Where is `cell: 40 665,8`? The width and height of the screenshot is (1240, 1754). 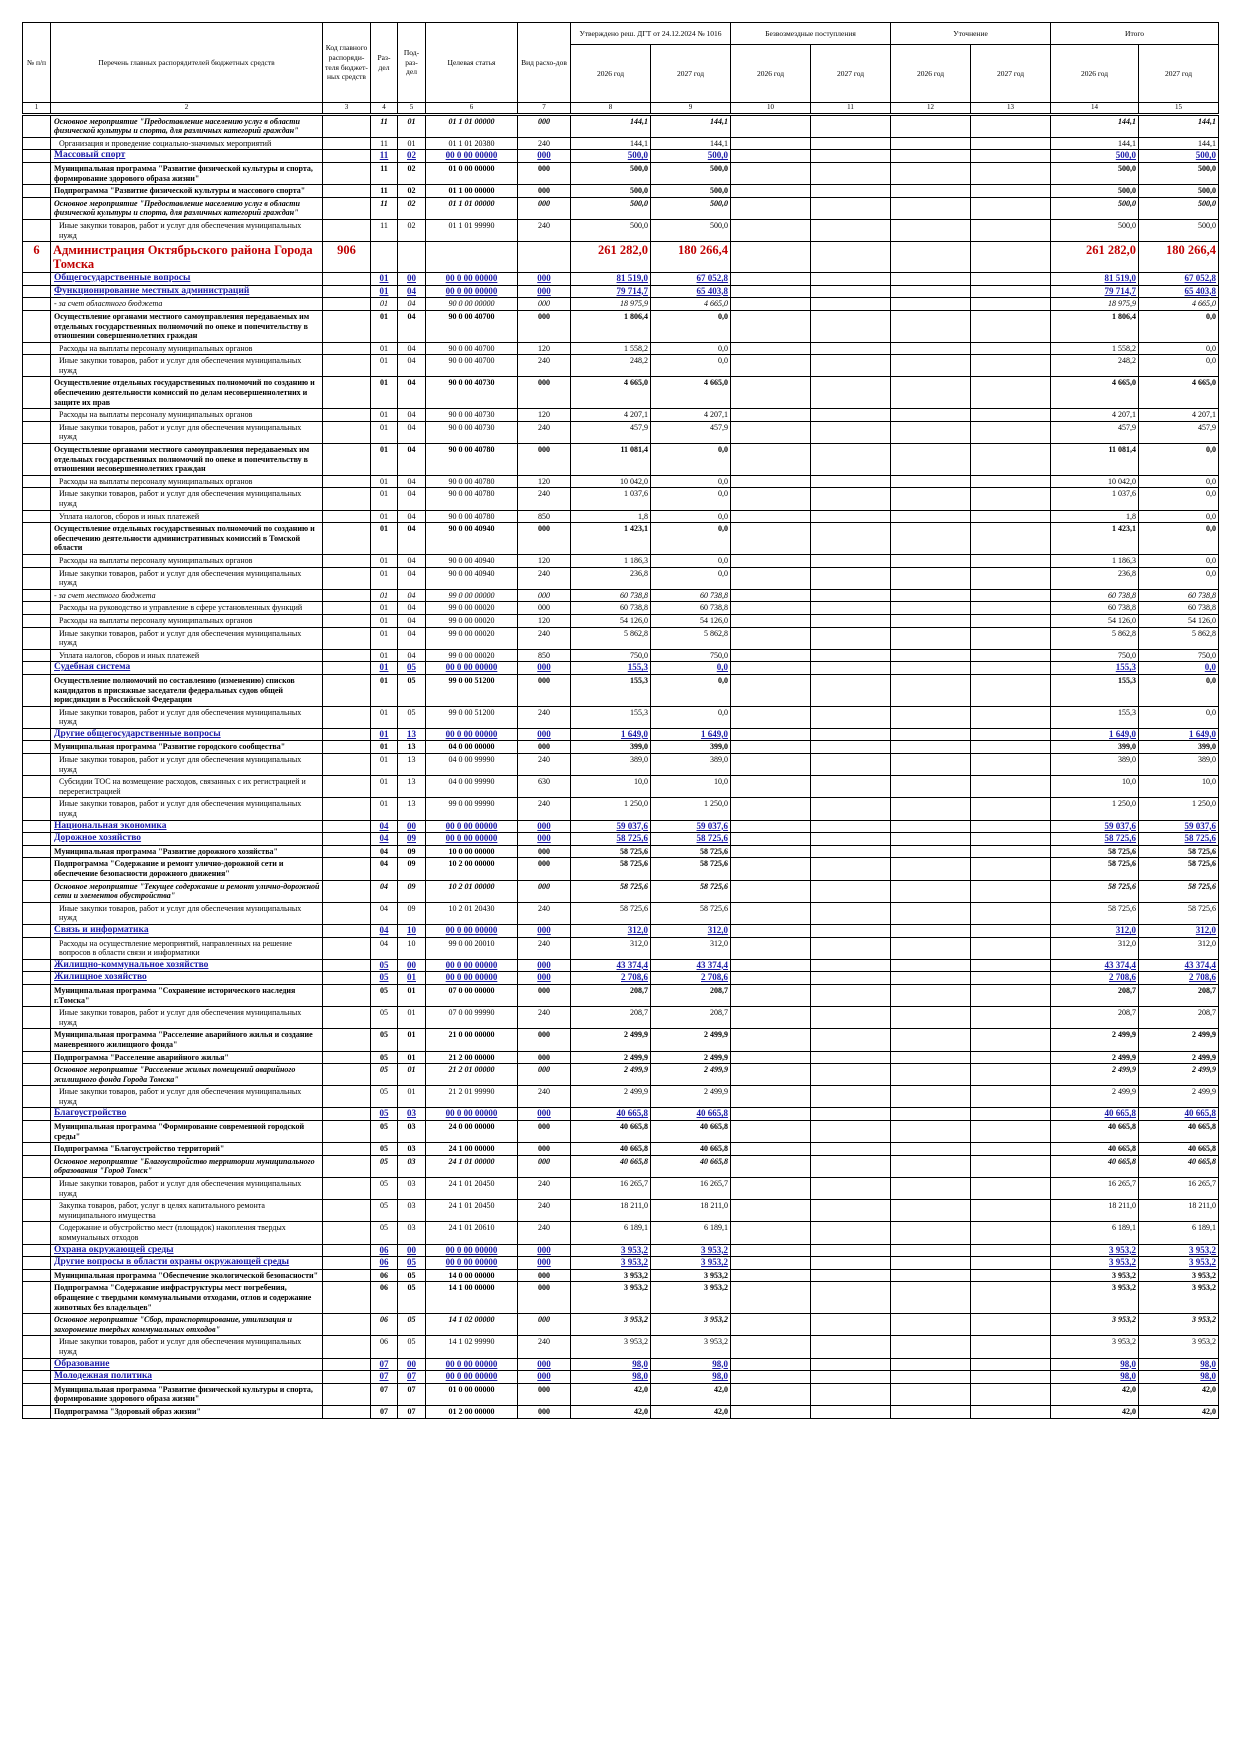
cell: 40 665,8 is located at coordinates (690, 1166).